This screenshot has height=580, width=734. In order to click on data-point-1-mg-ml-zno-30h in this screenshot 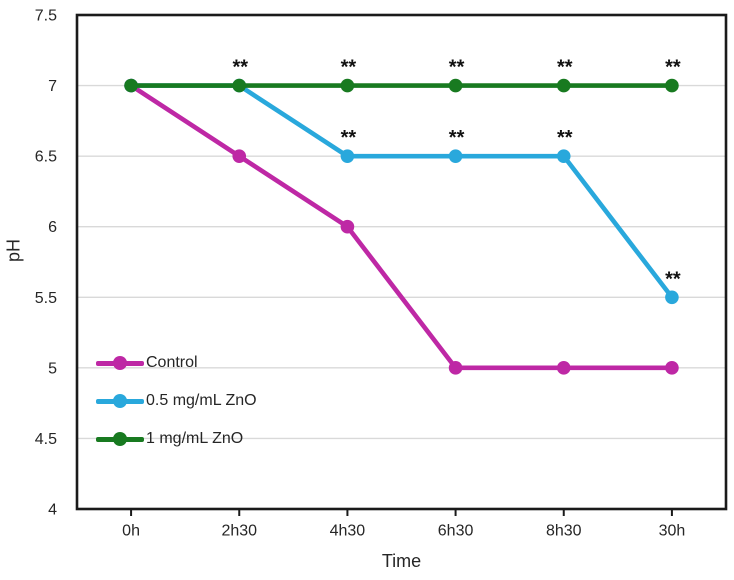, I will do `click(672, 85)`.